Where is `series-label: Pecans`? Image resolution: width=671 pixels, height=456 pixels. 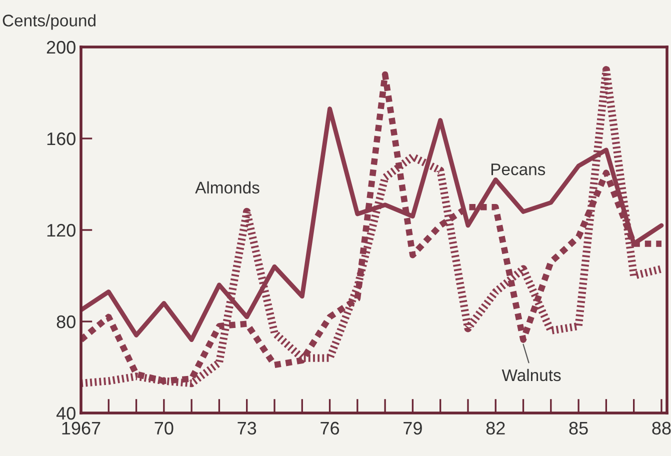 series-label: Pecans is located at coordinates (518, 170).